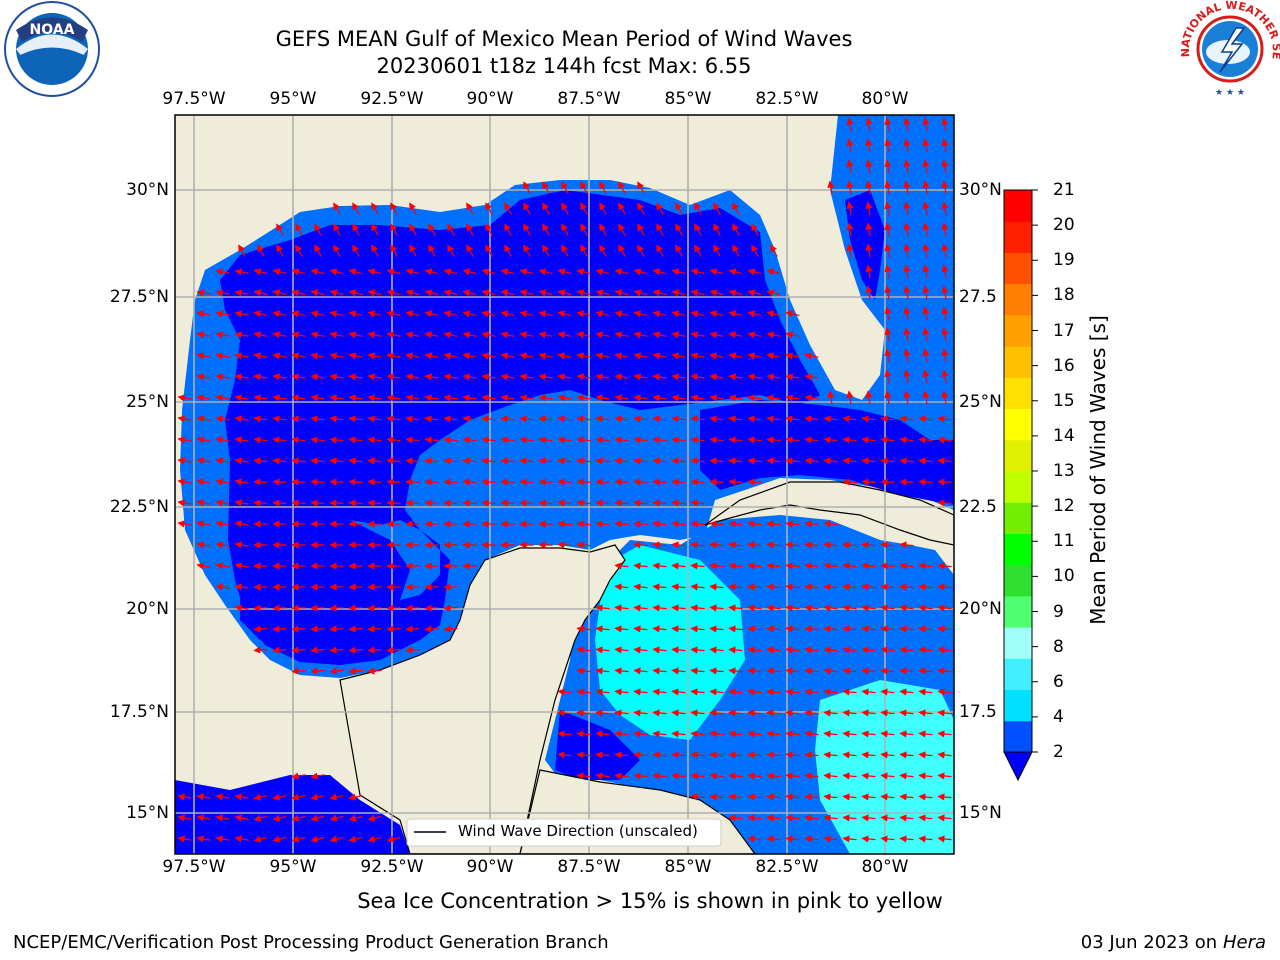 This screenshot has width=1280, height=960. Describe the element at coordinates (1064, 330) in the screenshot. I see `colorbar-tick-label: 17` at that location.